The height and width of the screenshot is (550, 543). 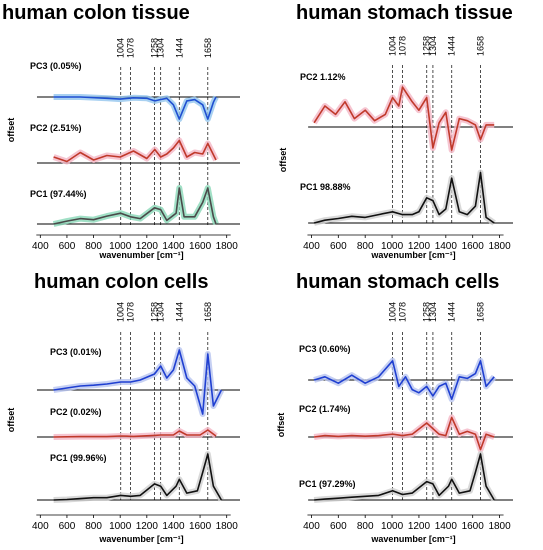 I want to click on series-label: PC1 (99.96%), so click(x=78, y=458).